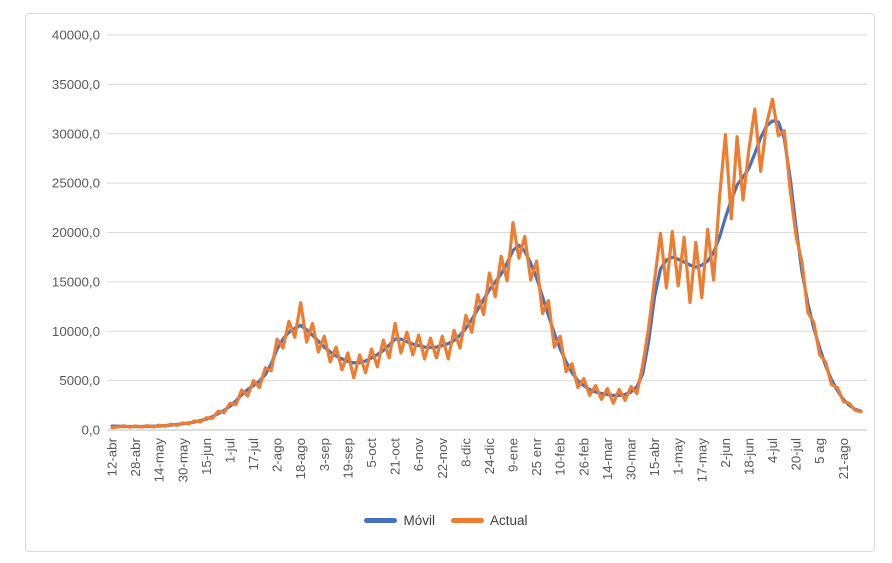  Describe the element at coordinates (399, 521) in the screenshot. I see `legend-item-movil: Móvil` at that location.